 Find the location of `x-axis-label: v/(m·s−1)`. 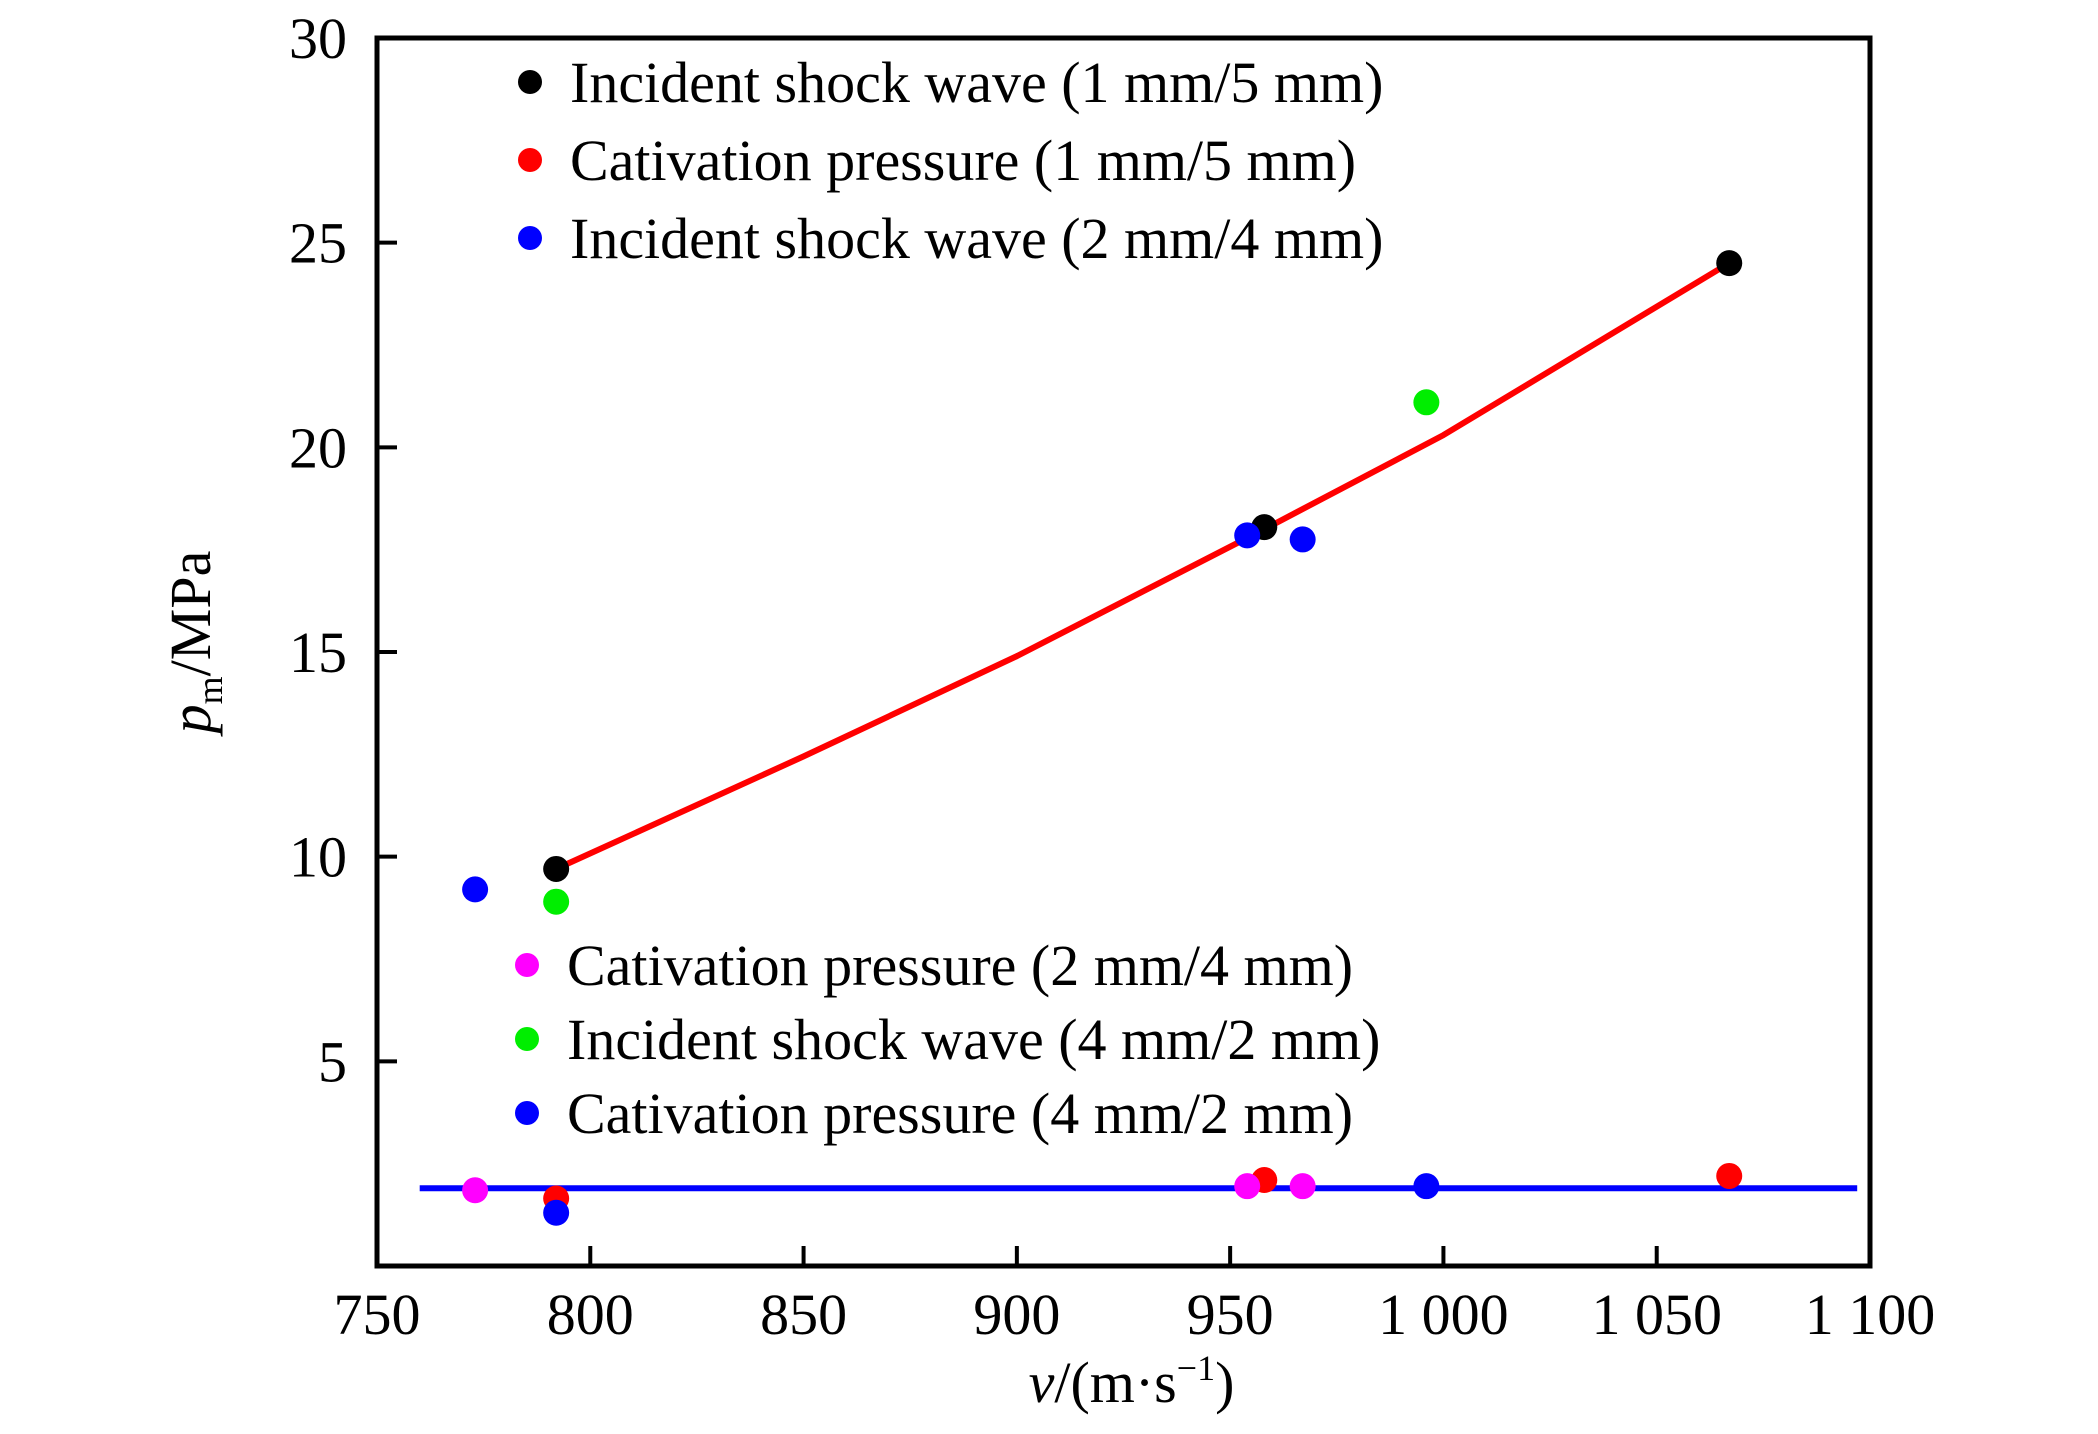

x-axis-label: v/(m·s−1) is located at coordinates (1132, 1381).